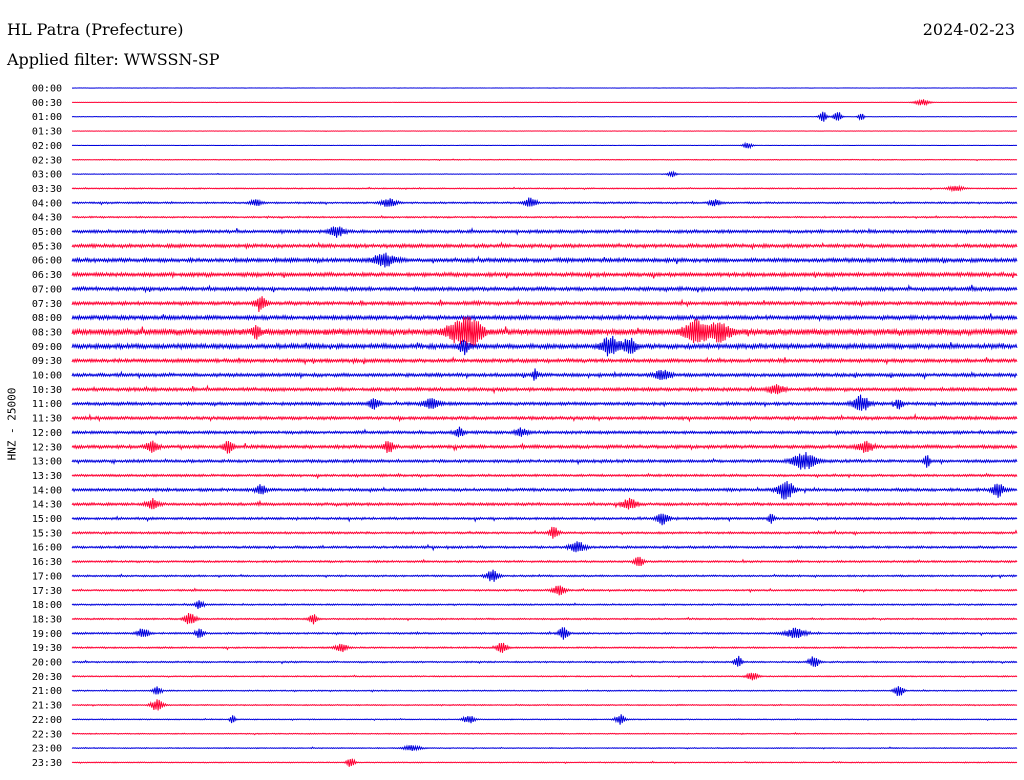 This screenshot has height=780, width=1024. What do you see at coordinates (47, 289) in the screenshot?
I see `time-label-0700: 07:00` at bounding box center [47, 289].